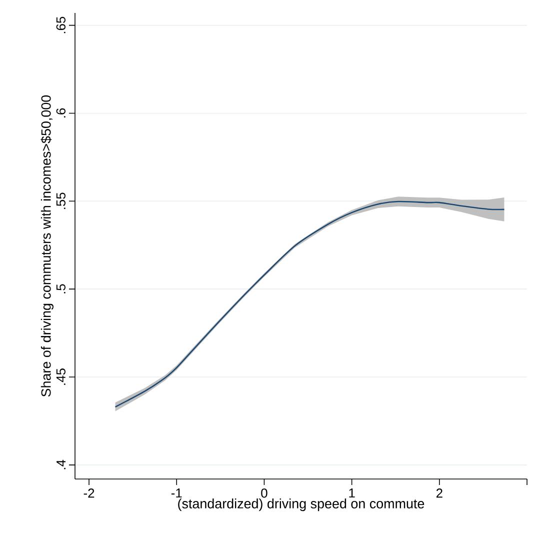  What do you see at coordinates (439, 493) in the screenshot?
I see `x-tick-label: 2` at bounding box center [439, 493].